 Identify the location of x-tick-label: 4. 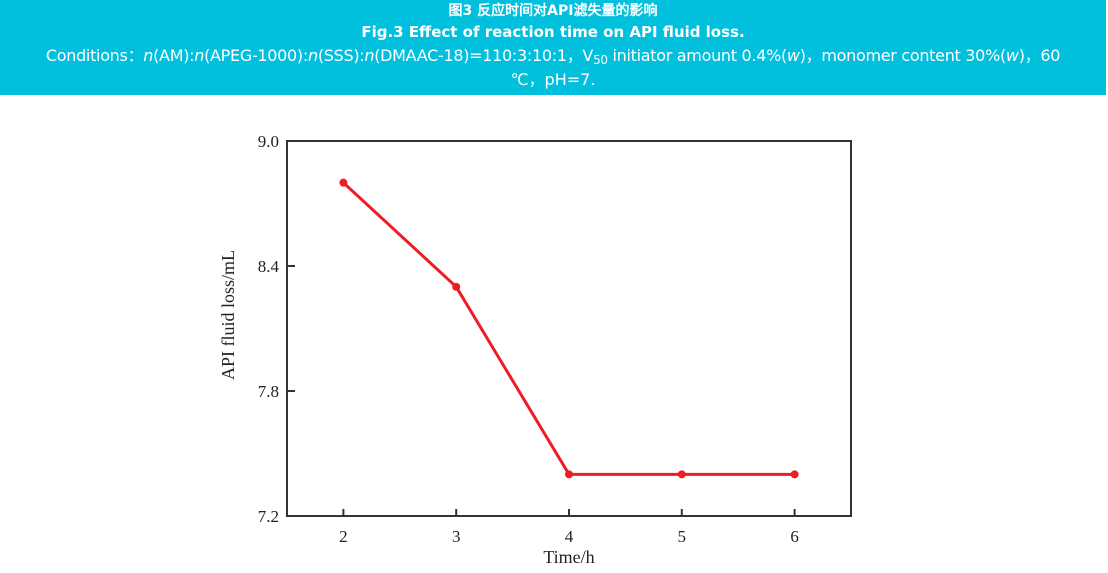
(569, 536).